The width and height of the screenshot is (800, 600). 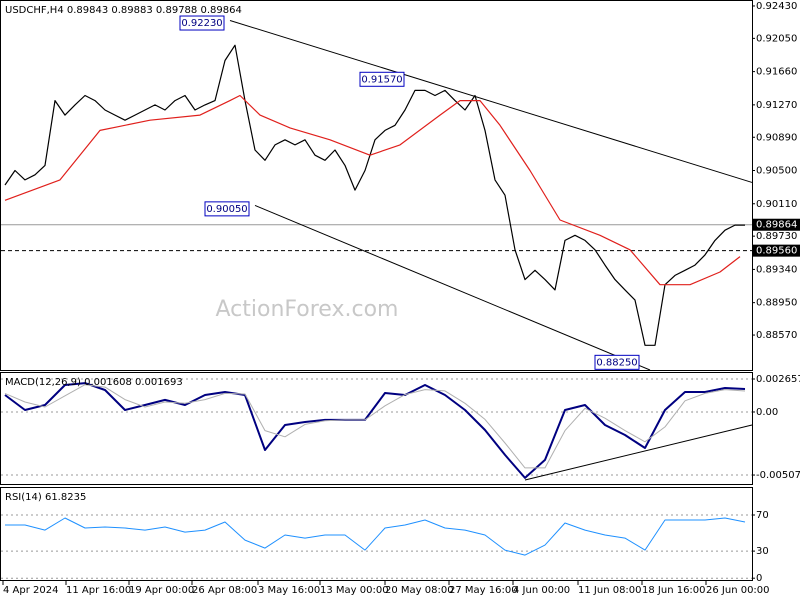 What do you see at coordinates (161, 590) in the screenshot?
I see `x-tick-label: 19 Apr 00:00` at bounding box center [161, 590].